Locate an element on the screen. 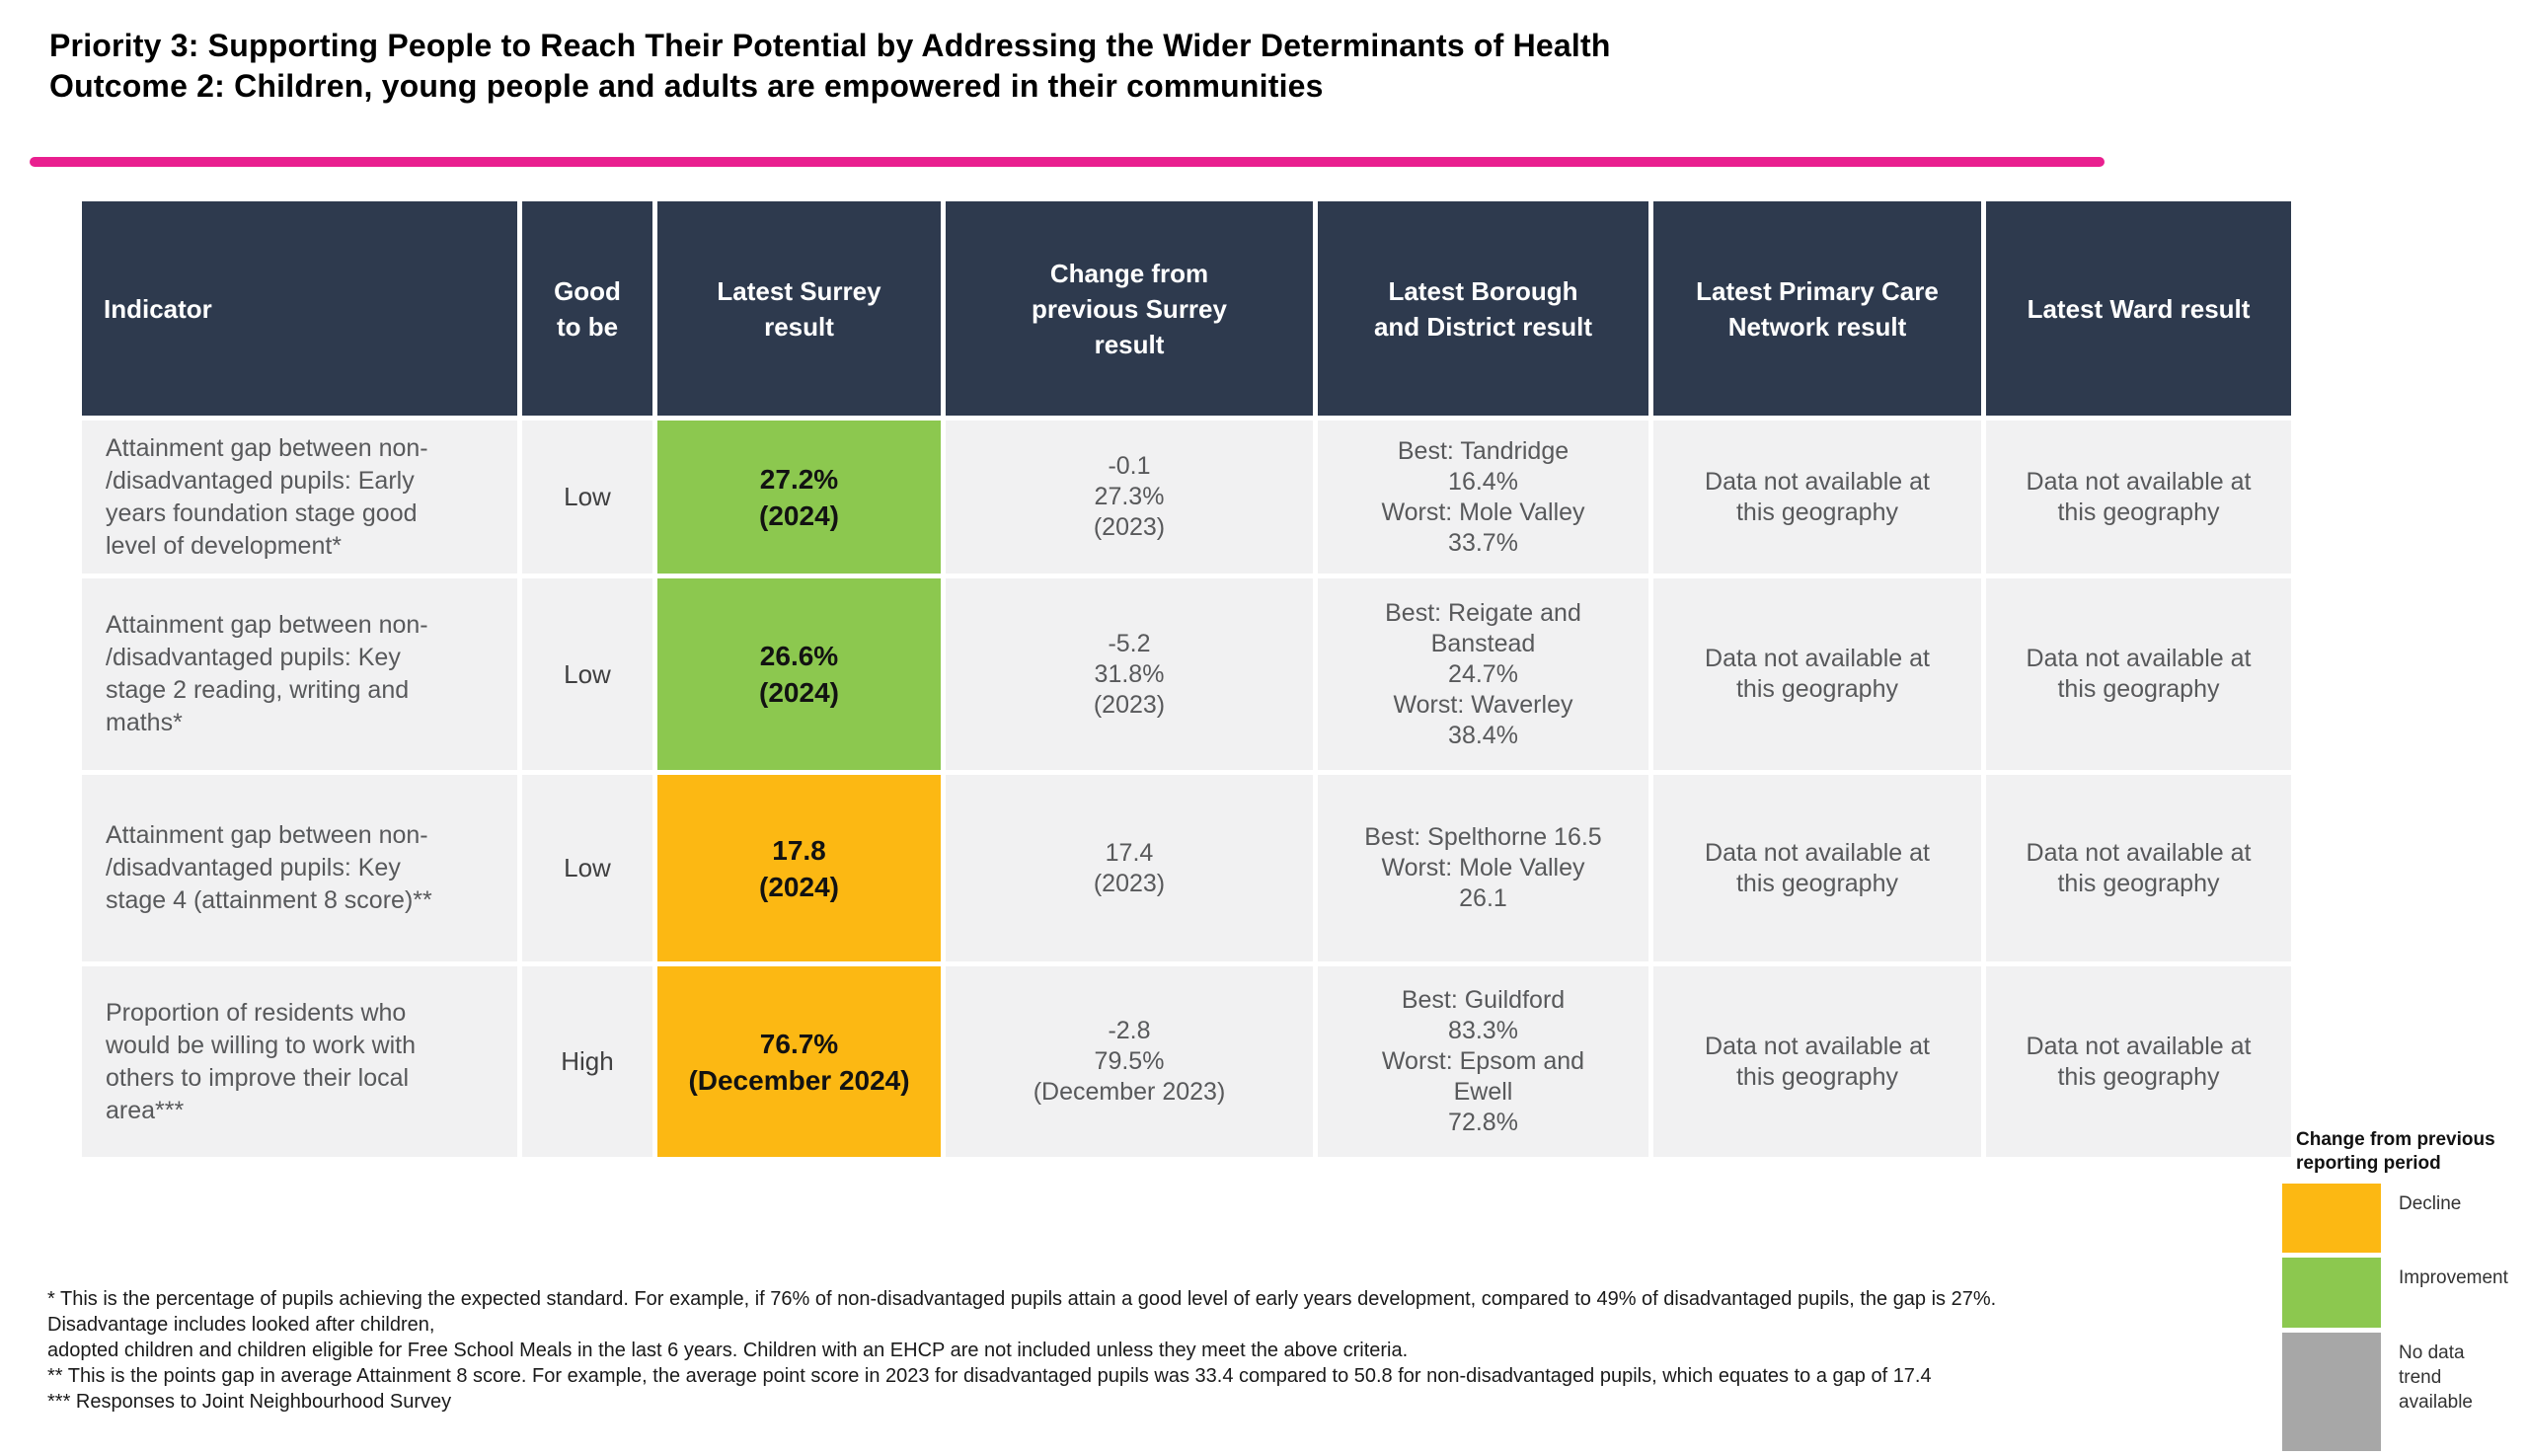 The width and height of the screenshot is (2527, 1456). column-header-ward-result: Latest Ward result is located at coordinates (2138, 308).